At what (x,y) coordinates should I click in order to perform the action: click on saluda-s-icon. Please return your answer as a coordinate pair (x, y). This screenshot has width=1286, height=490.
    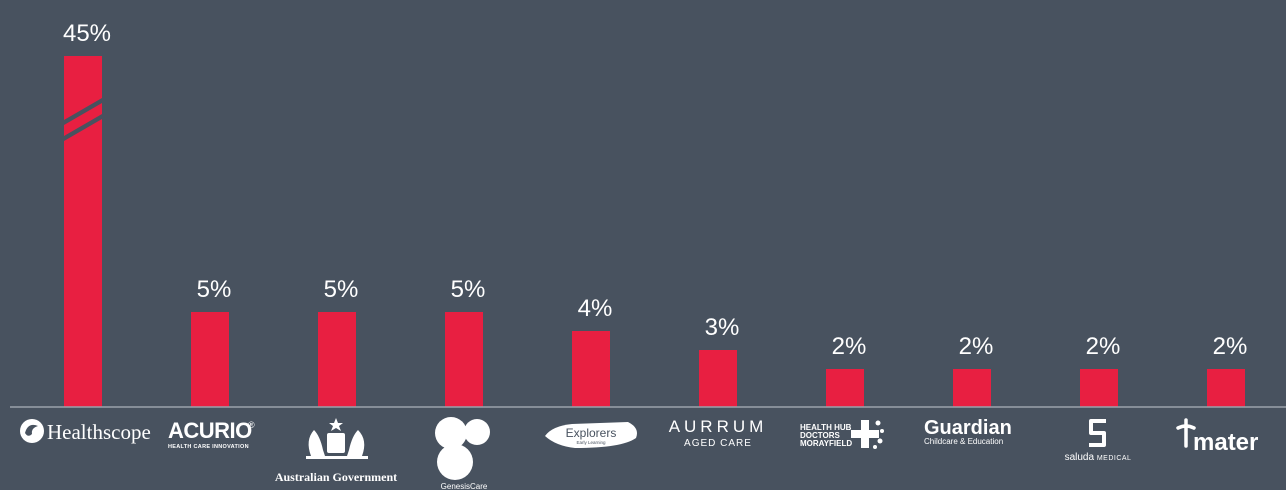
    Looking at the image, I should click on (1097, 433).